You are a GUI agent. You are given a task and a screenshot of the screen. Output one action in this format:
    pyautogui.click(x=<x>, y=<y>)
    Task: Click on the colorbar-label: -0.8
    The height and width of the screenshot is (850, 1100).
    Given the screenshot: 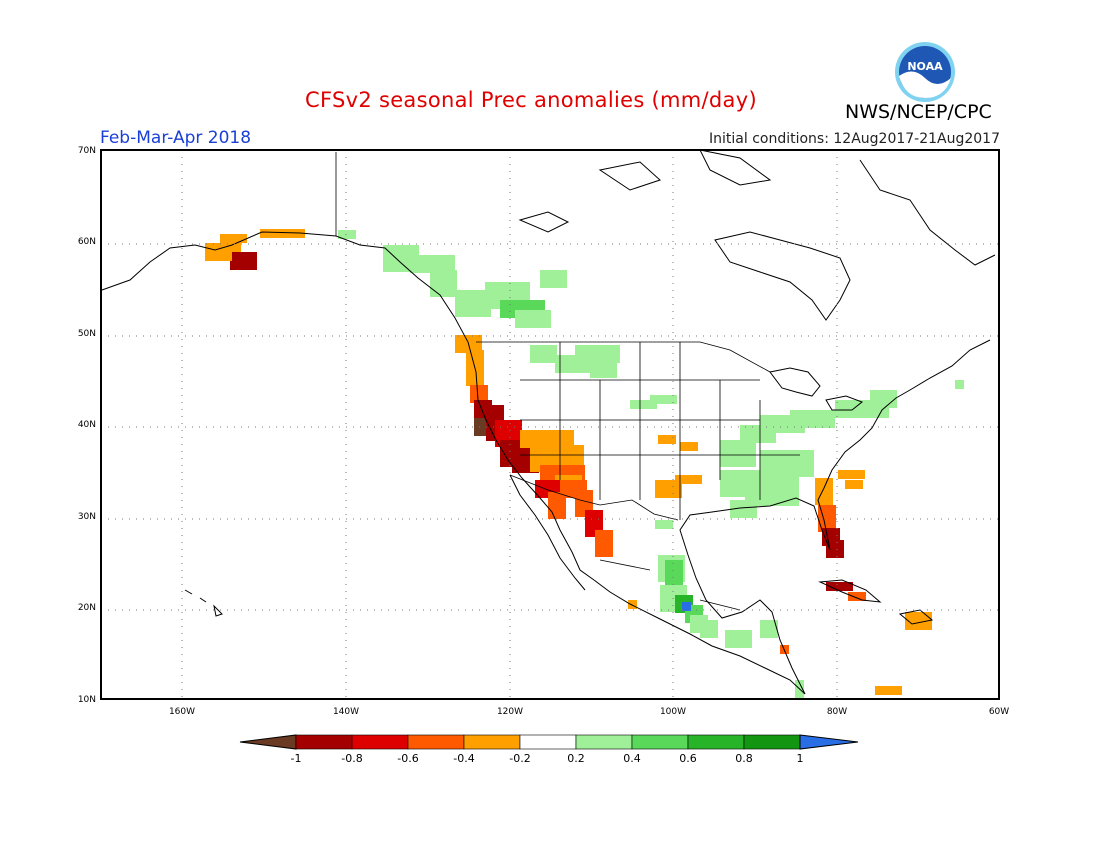 What is the action you would take?
    pyautogui.click(x=351, y=758)
    